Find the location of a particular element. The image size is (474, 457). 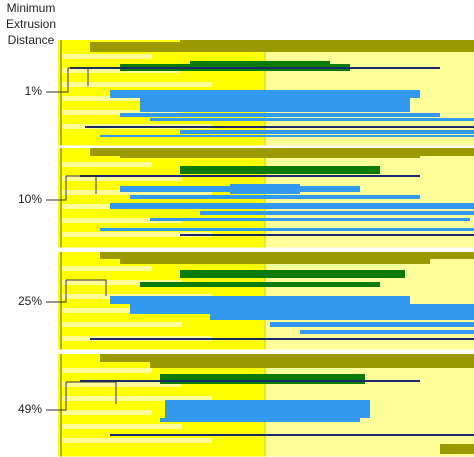

header-line: Extrusion is located at coordinates (31, 24).